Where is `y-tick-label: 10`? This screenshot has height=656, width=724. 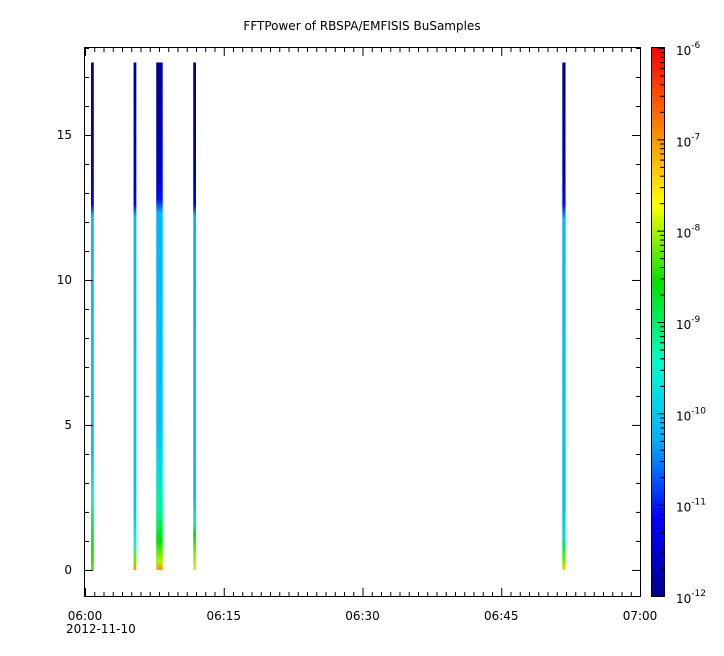 y-tick-label: 10 is located at coordinates (64, 280).